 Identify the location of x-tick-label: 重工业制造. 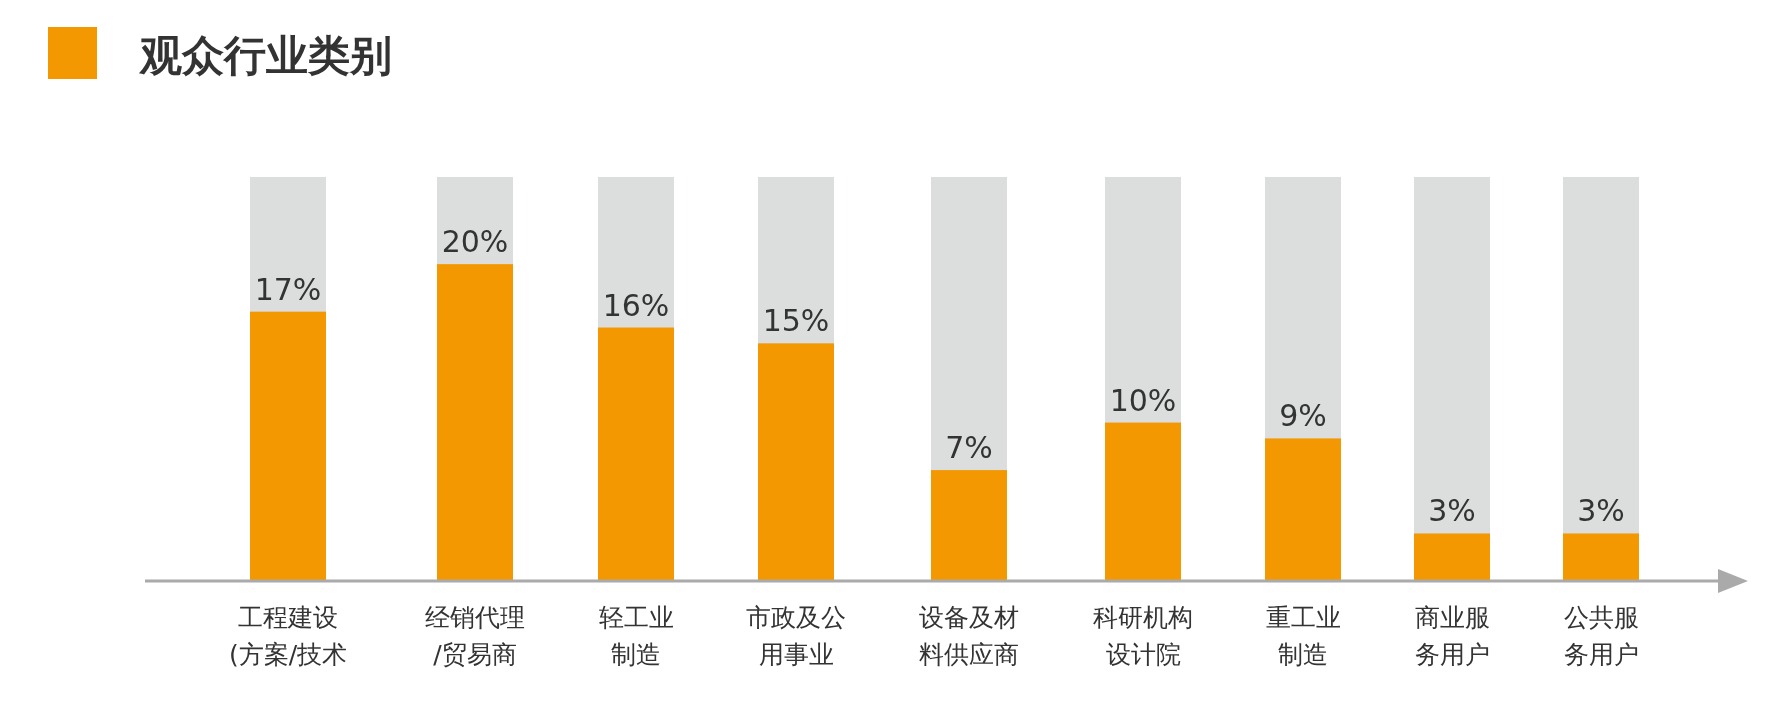
(1303, 636).